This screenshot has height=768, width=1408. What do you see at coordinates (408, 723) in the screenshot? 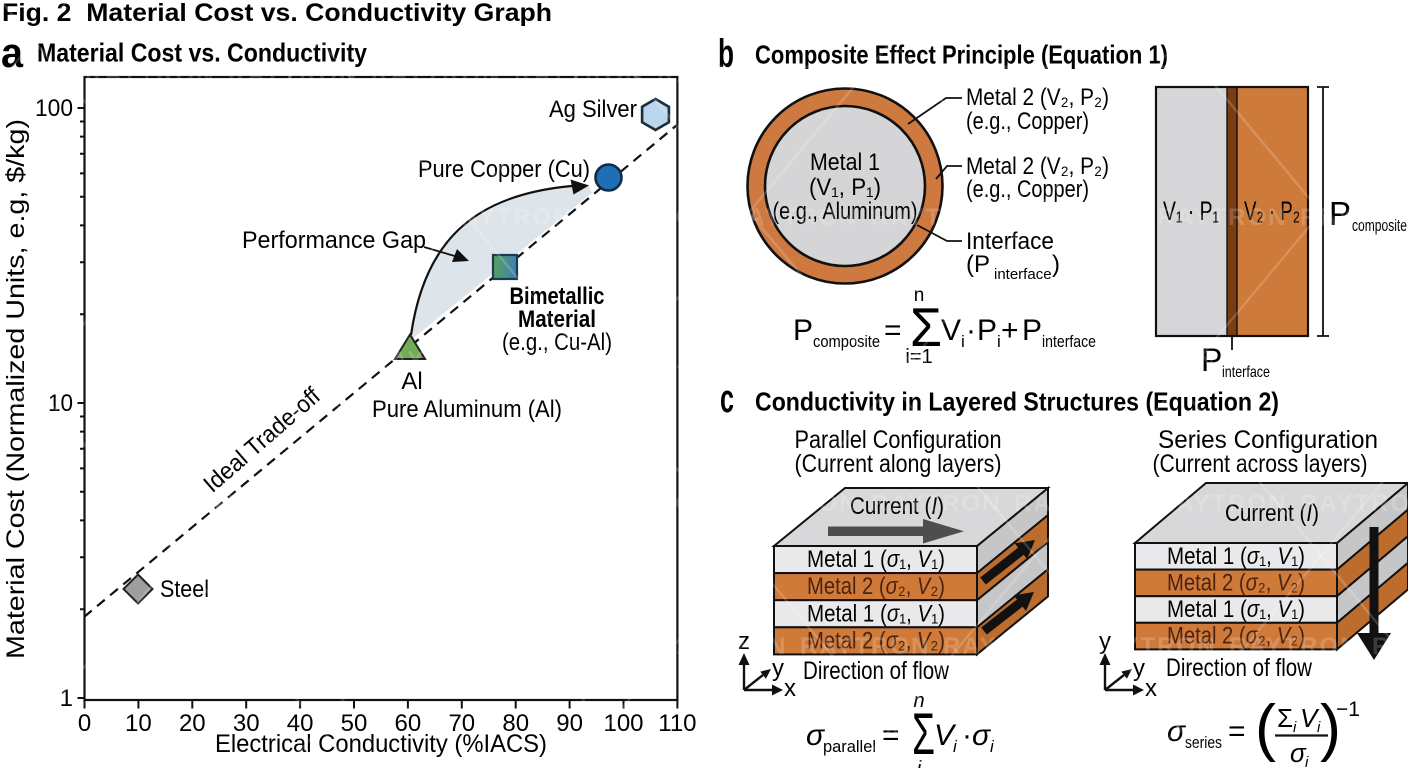
I see `svg-text: 60` at bounding box center [408, 723].